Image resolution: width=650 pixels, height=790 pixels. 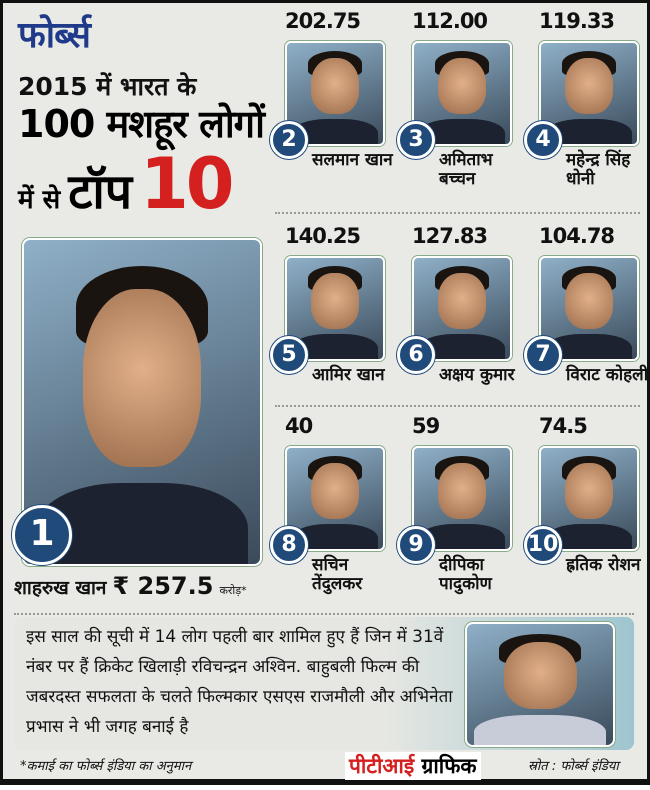 What do you see at coordinates (289, 355) in the screenshot?
I see `rank-badge: 5` at bounding box center [289, 355].